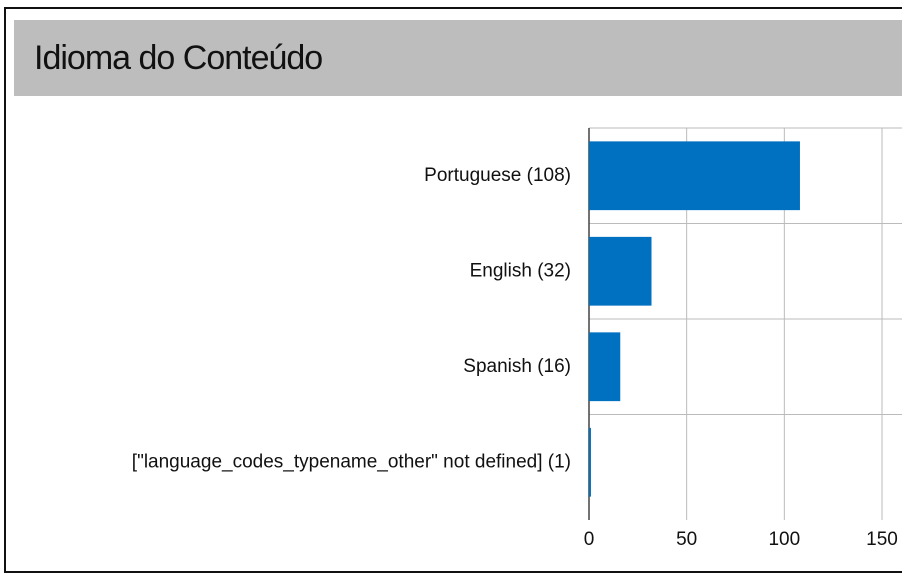 This screenshot has height=575, width=902. I want to click on x-tick-label: 0, so click(589, 539).